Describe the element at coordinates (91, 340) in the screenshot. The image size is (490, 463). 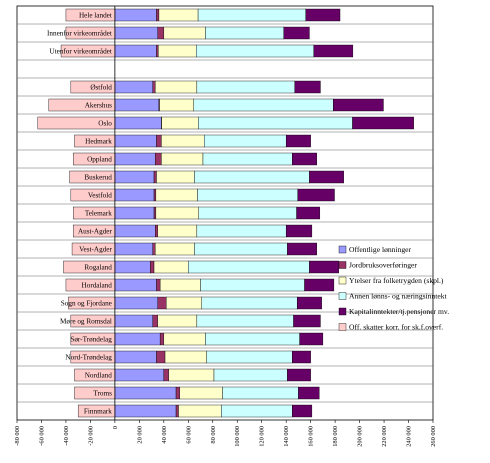
I see `category-label: Sør-Trøndelag` at that location.